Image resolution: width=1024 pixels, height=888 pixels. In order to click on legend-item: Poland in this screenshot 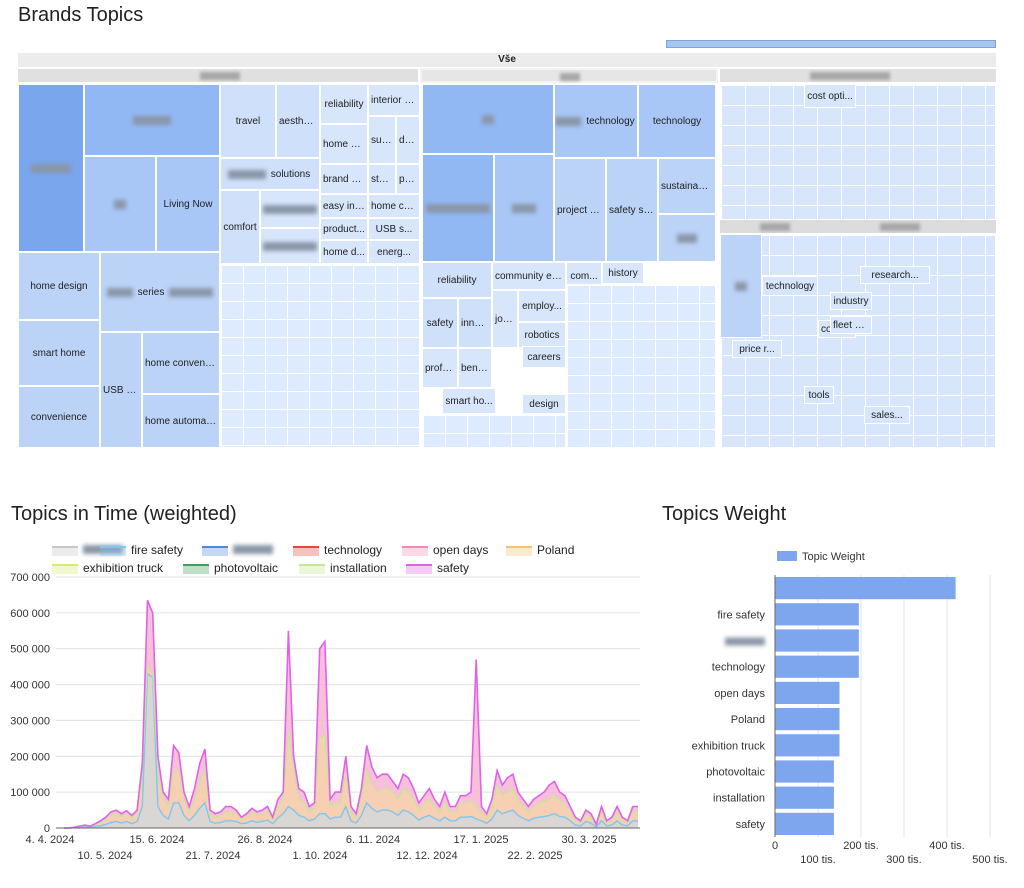, I will do `click(540, 550)`.